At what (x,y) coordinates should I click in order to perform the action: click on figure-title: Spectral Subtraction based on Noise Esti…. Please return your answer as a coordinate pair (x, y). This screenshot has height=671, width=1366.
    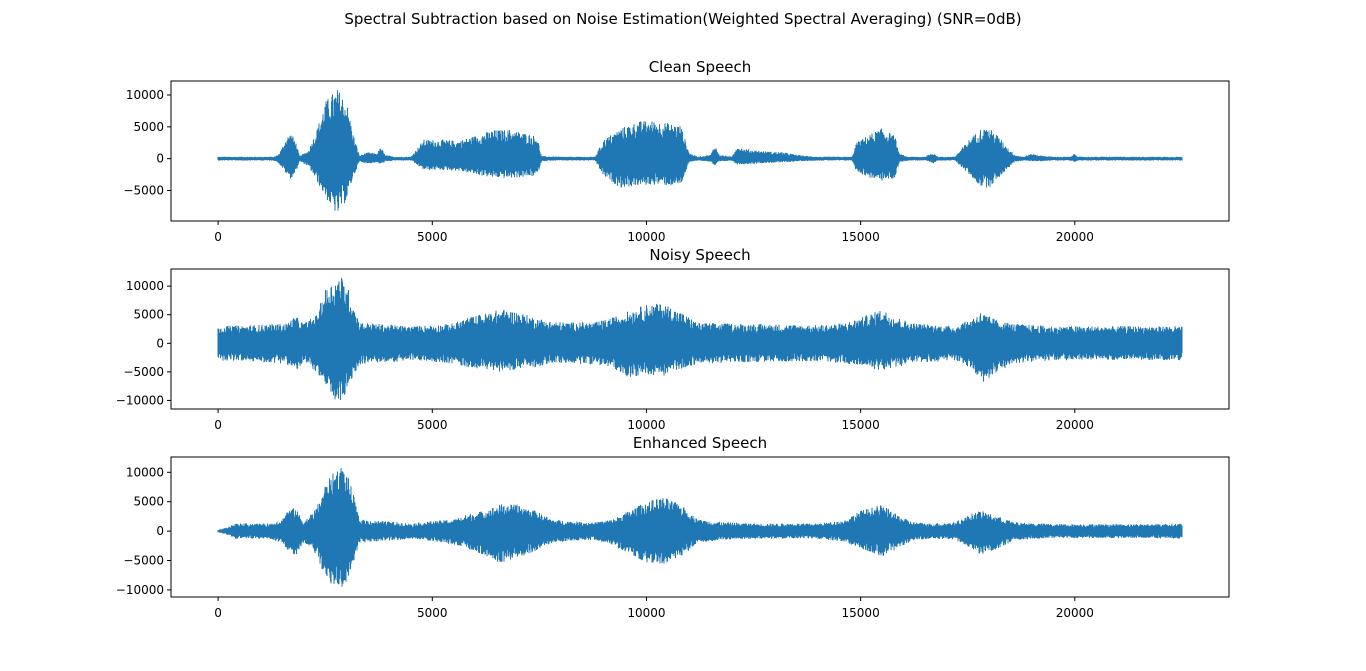
    Looking at the image, I should click on (683, 19).